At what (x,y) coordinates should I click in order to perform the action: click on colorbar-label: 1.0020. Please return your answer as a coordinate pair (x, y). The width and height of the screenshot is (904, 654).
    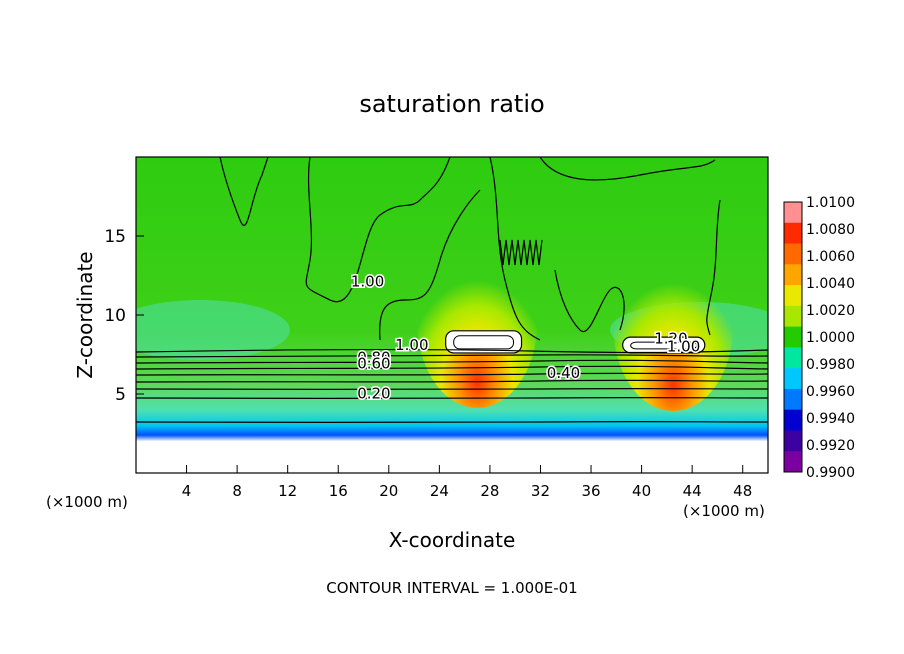
    Looking at the image, I should click on (830, 311).